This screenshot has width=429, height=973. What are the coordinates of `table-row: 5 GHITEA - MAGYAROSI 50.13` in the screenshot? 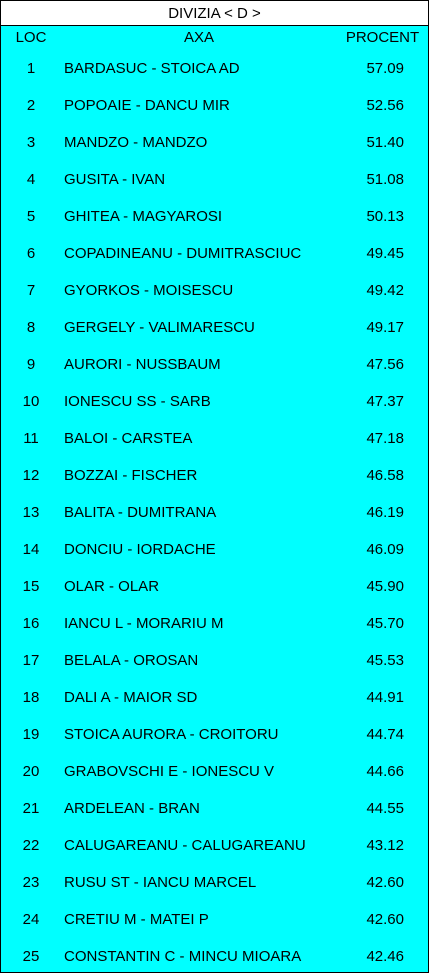 It's located at (214, 216).